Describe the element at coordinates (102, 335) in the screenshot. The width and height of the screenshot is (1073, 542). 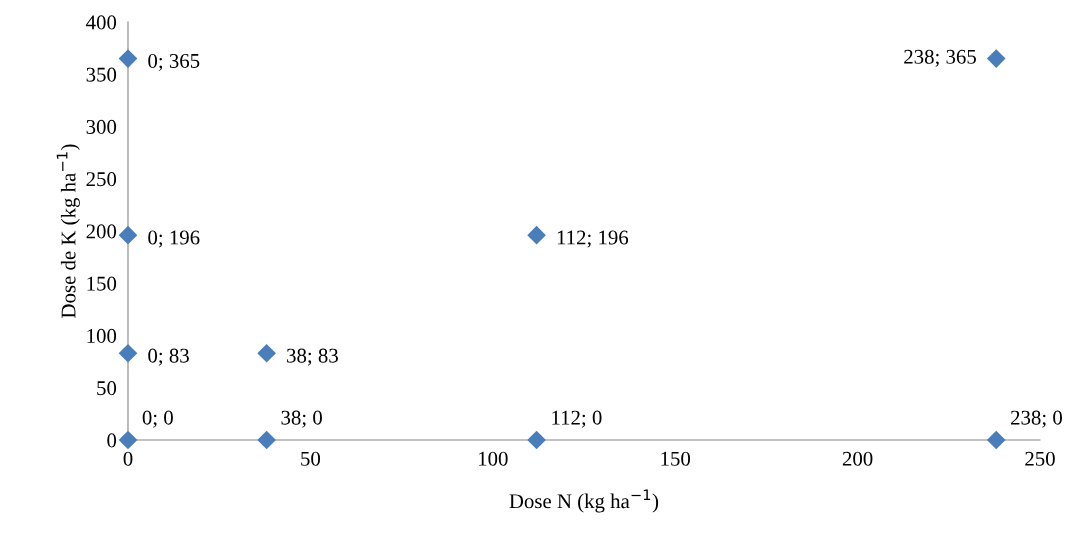
I see `y-tick-label: 100` at that location.